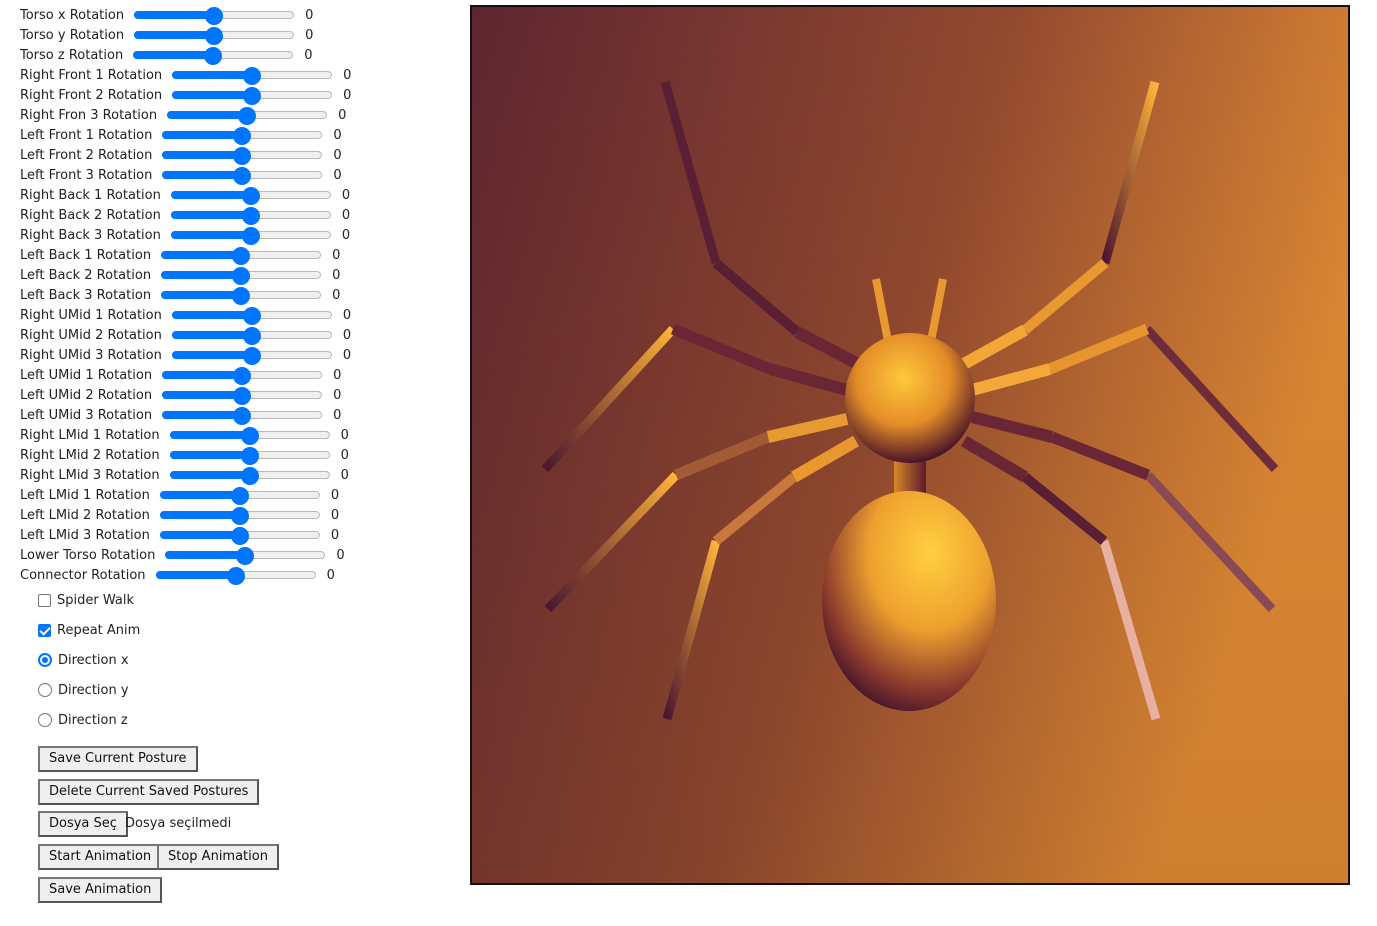  I want to click on slider-row: Torso x Rotation 0, so click(166, 16).